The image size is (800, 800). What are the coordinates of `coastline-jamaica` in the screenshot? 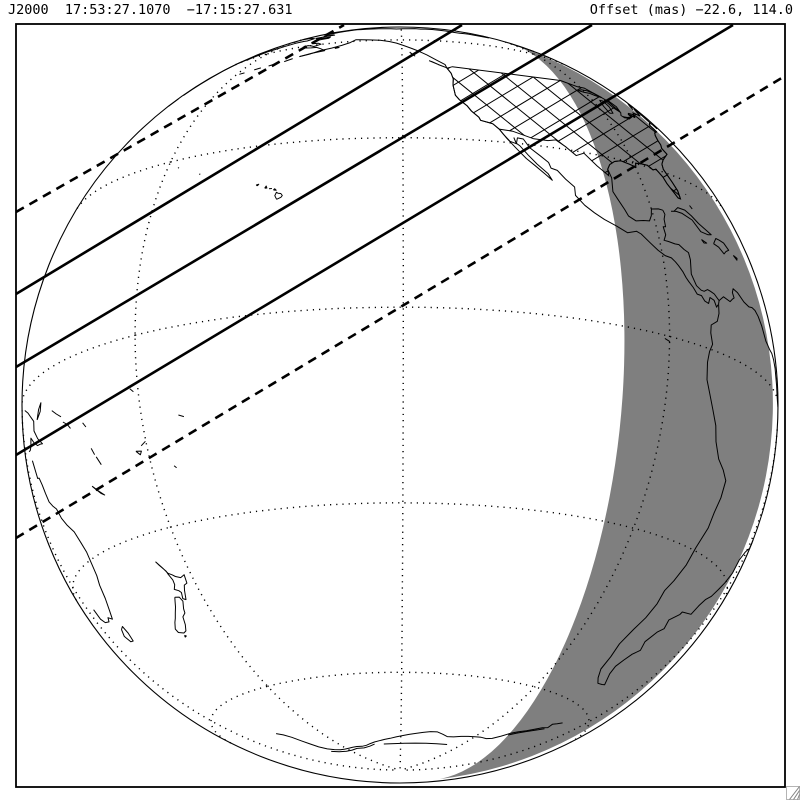 It's located at (704, 241).